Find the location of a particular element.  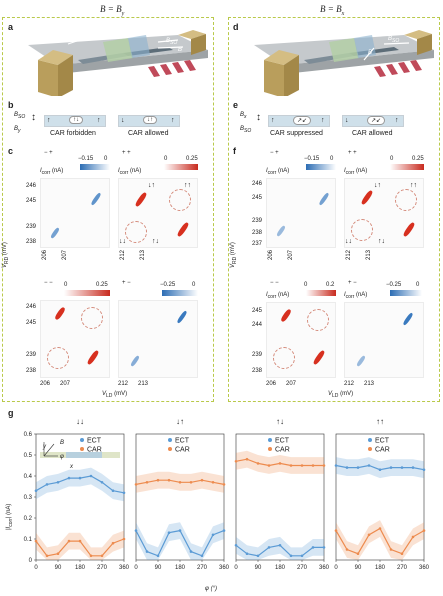

cbar-label-f-bl: Icorr (nA) is located at coordinates (278, 296).